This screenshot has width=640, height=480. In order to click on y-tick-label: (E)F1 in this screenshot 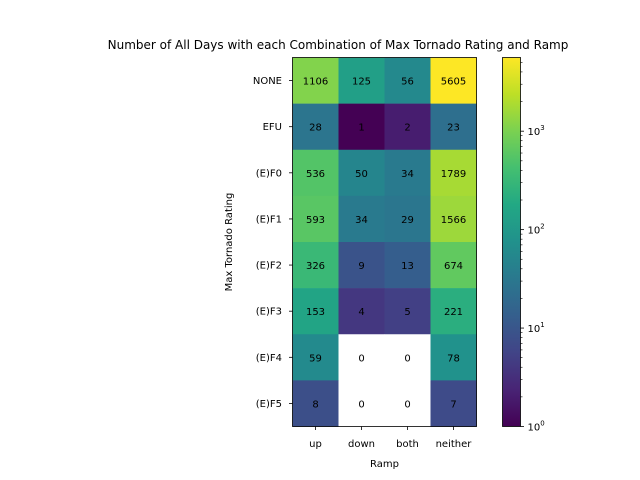, I will do `click(269, 219)`.